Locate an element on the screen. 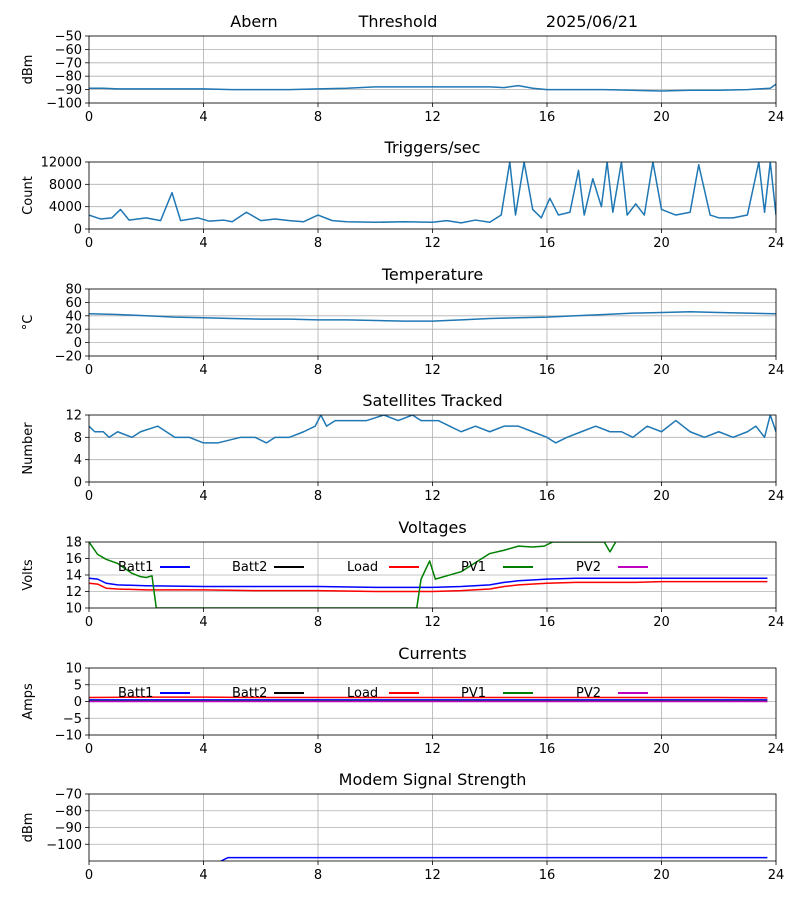 This screenshot has width=800, height=900. voltages-legend-pv1: PV1 is located at coordinates (473, 567).